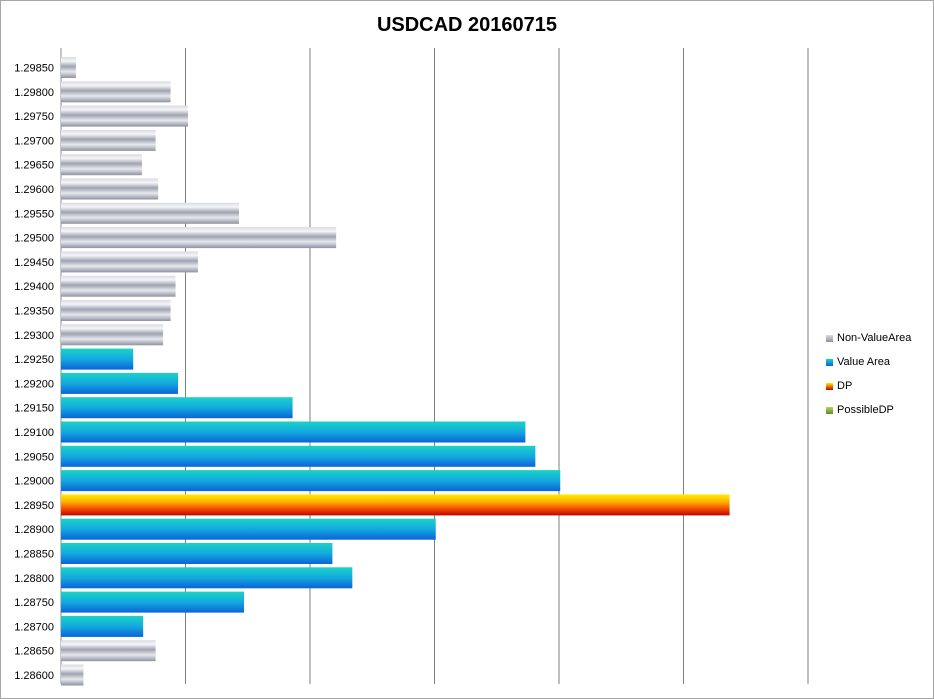 This screenshot has height=699, width=934. I want to click on chart-legend: Non-ValueArea Value Area DP PossibleDP, so click(868, 374).